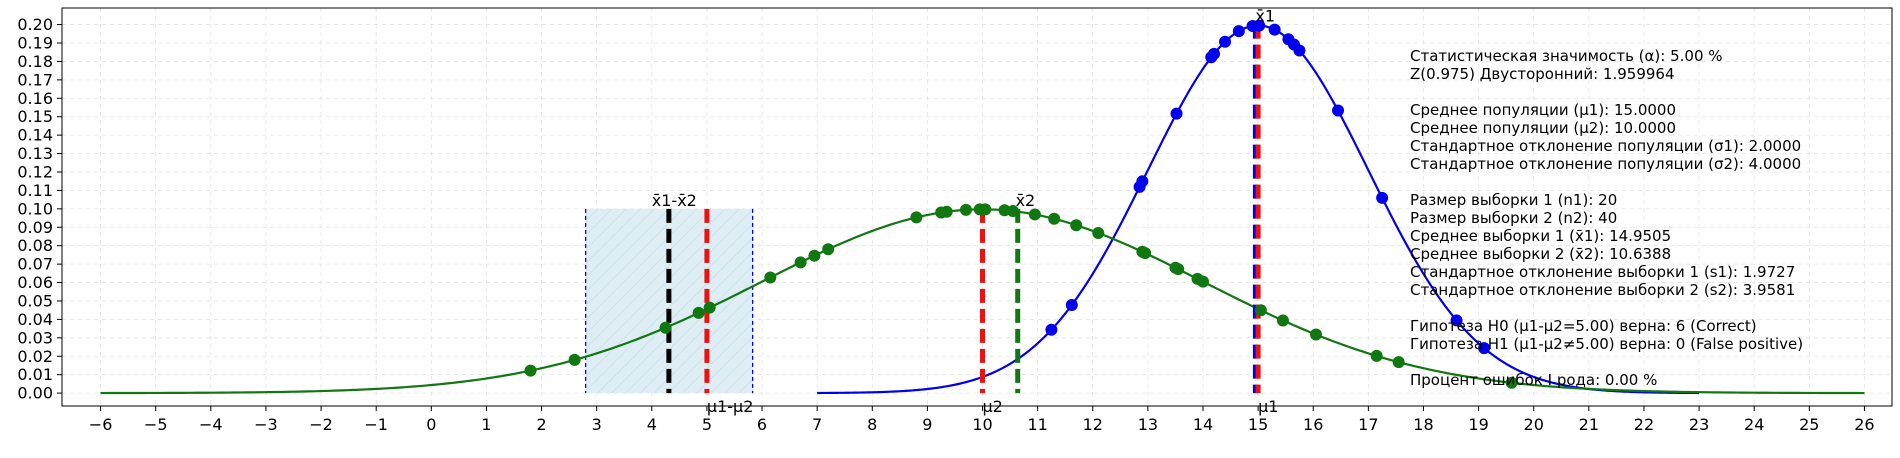 The width and height of the screenshot is (1900, 458). What do you see at coordinates (1203, 424) in the screenshot?
I see `x-tick-label: 14` at bounding box center [1203, 424].